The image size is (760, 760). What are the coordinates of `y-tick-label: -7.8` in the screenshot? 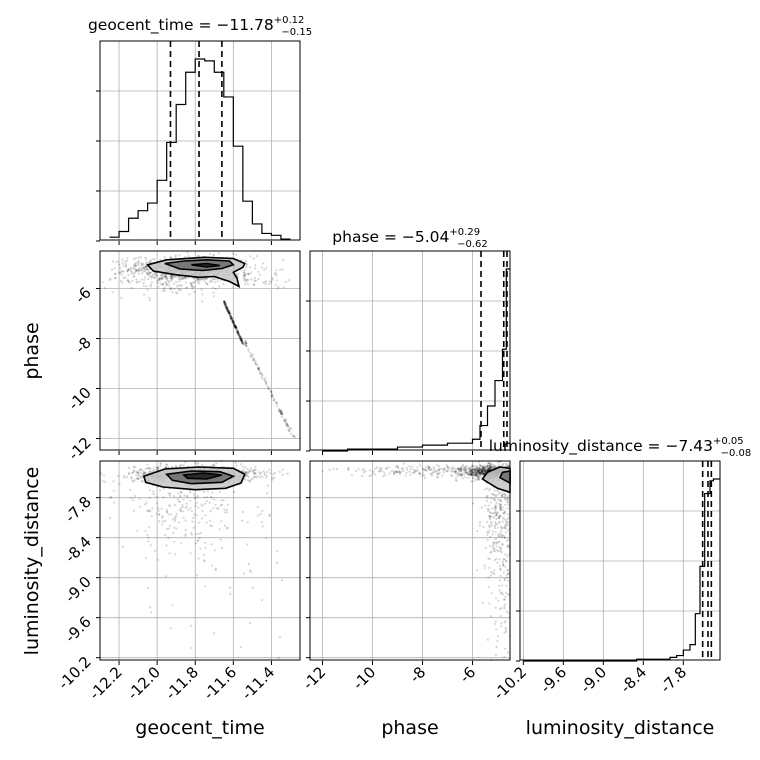 It's located at (77, 509).